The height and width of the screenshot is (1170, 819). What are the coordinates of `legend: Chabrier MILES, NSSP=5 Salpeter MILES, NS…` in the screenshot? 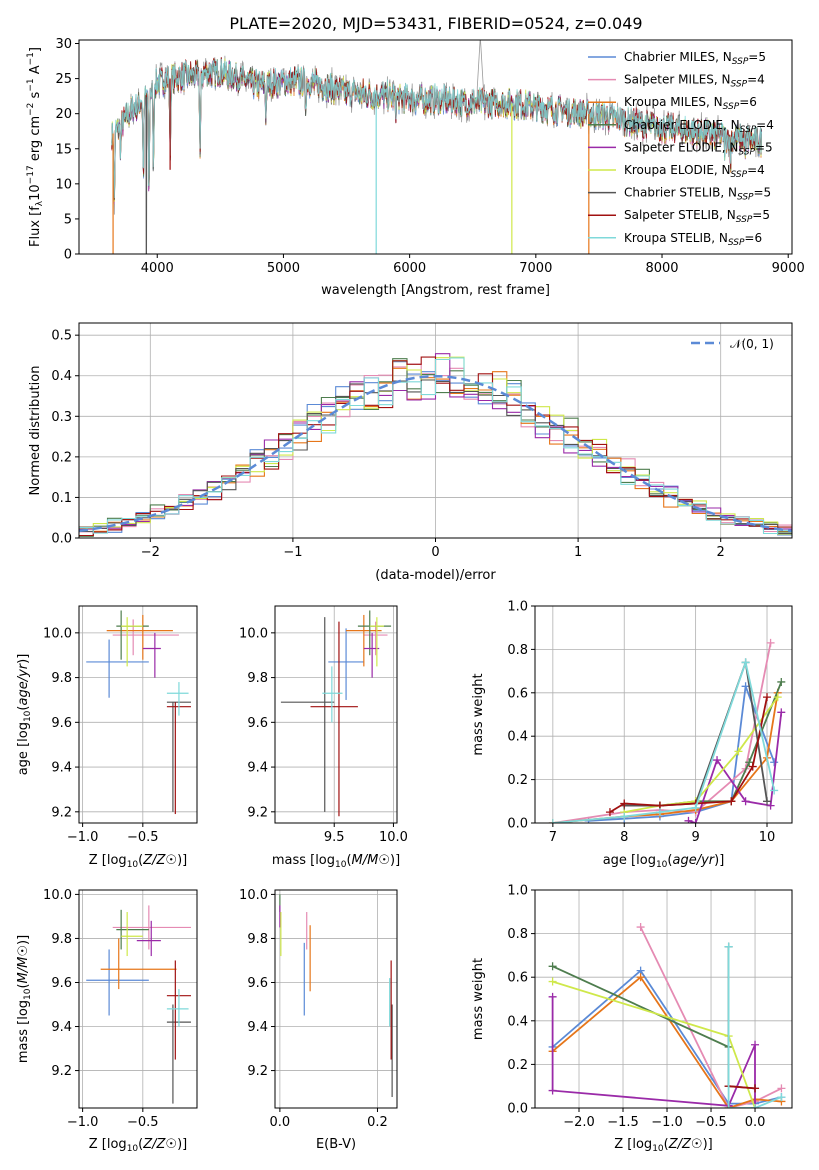 It's located at (681, 149).